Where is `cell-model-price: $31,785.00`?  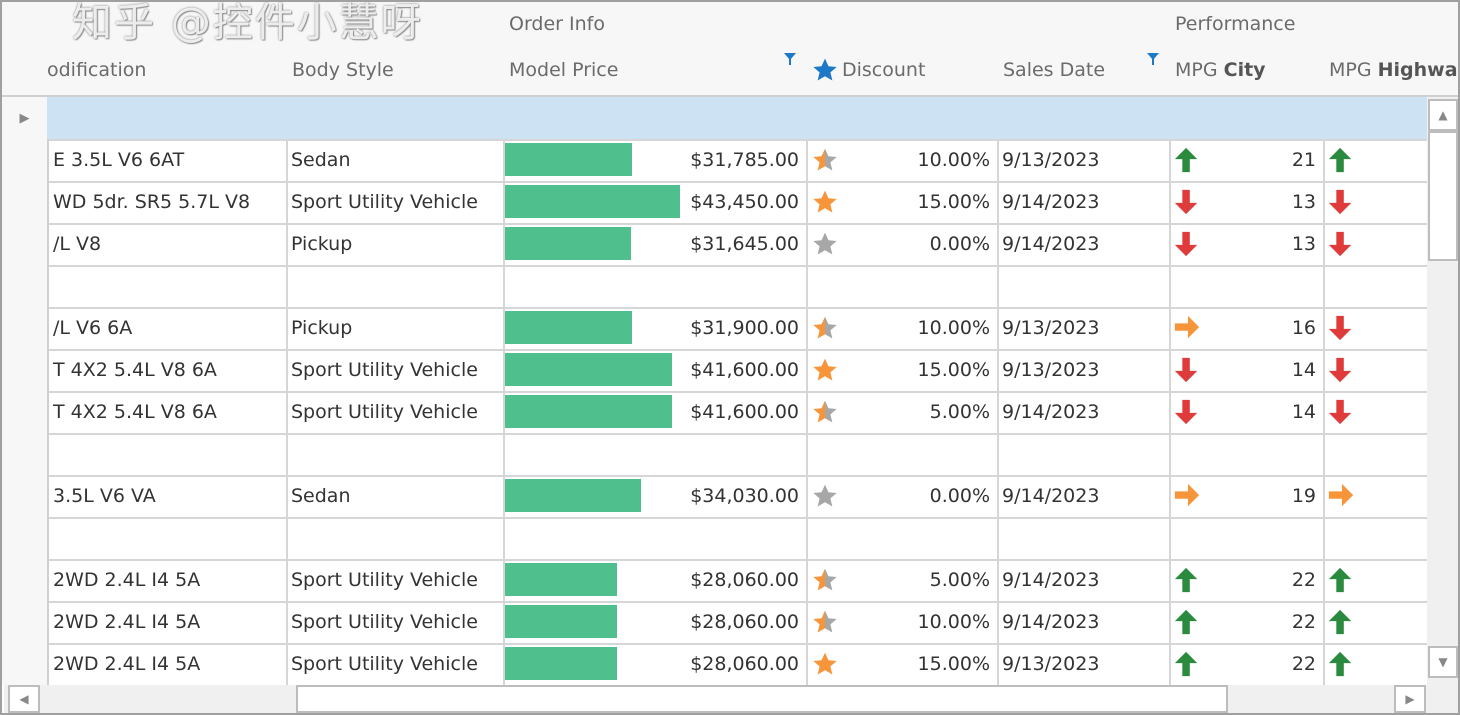
cell-model-price: $31,785.00 is located at coordinates (654, 161).